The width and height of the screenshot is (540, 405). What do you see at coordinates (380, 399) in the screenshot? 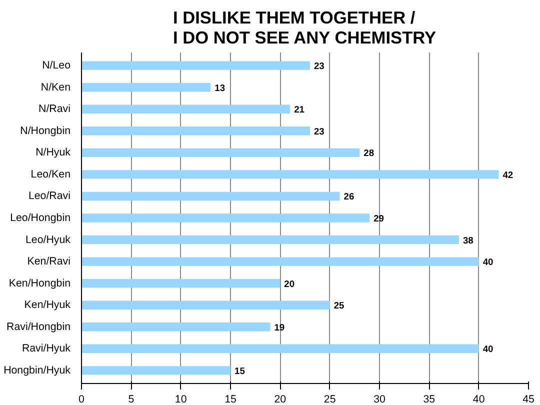
I see `x-tick-label: 30` at bounding box center [380, 399].